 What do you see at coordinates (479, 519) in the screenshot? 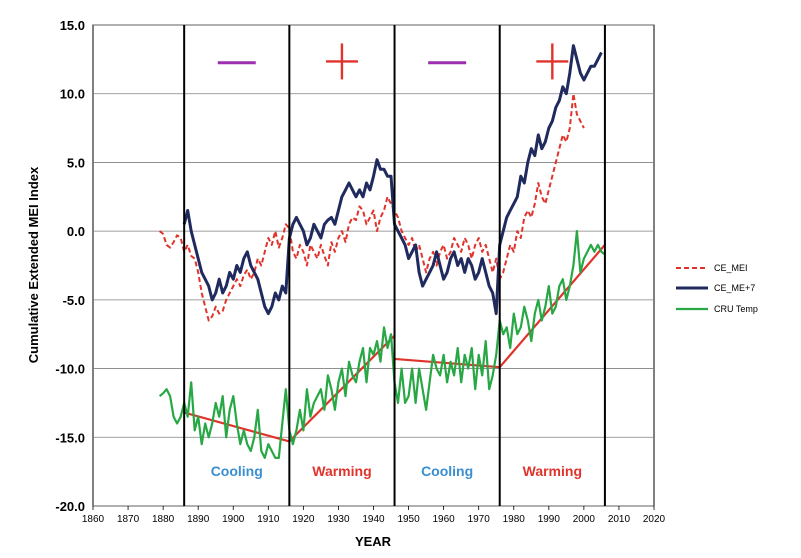
I see `x-tick-label: 1970` at bounding box center [479, 519].